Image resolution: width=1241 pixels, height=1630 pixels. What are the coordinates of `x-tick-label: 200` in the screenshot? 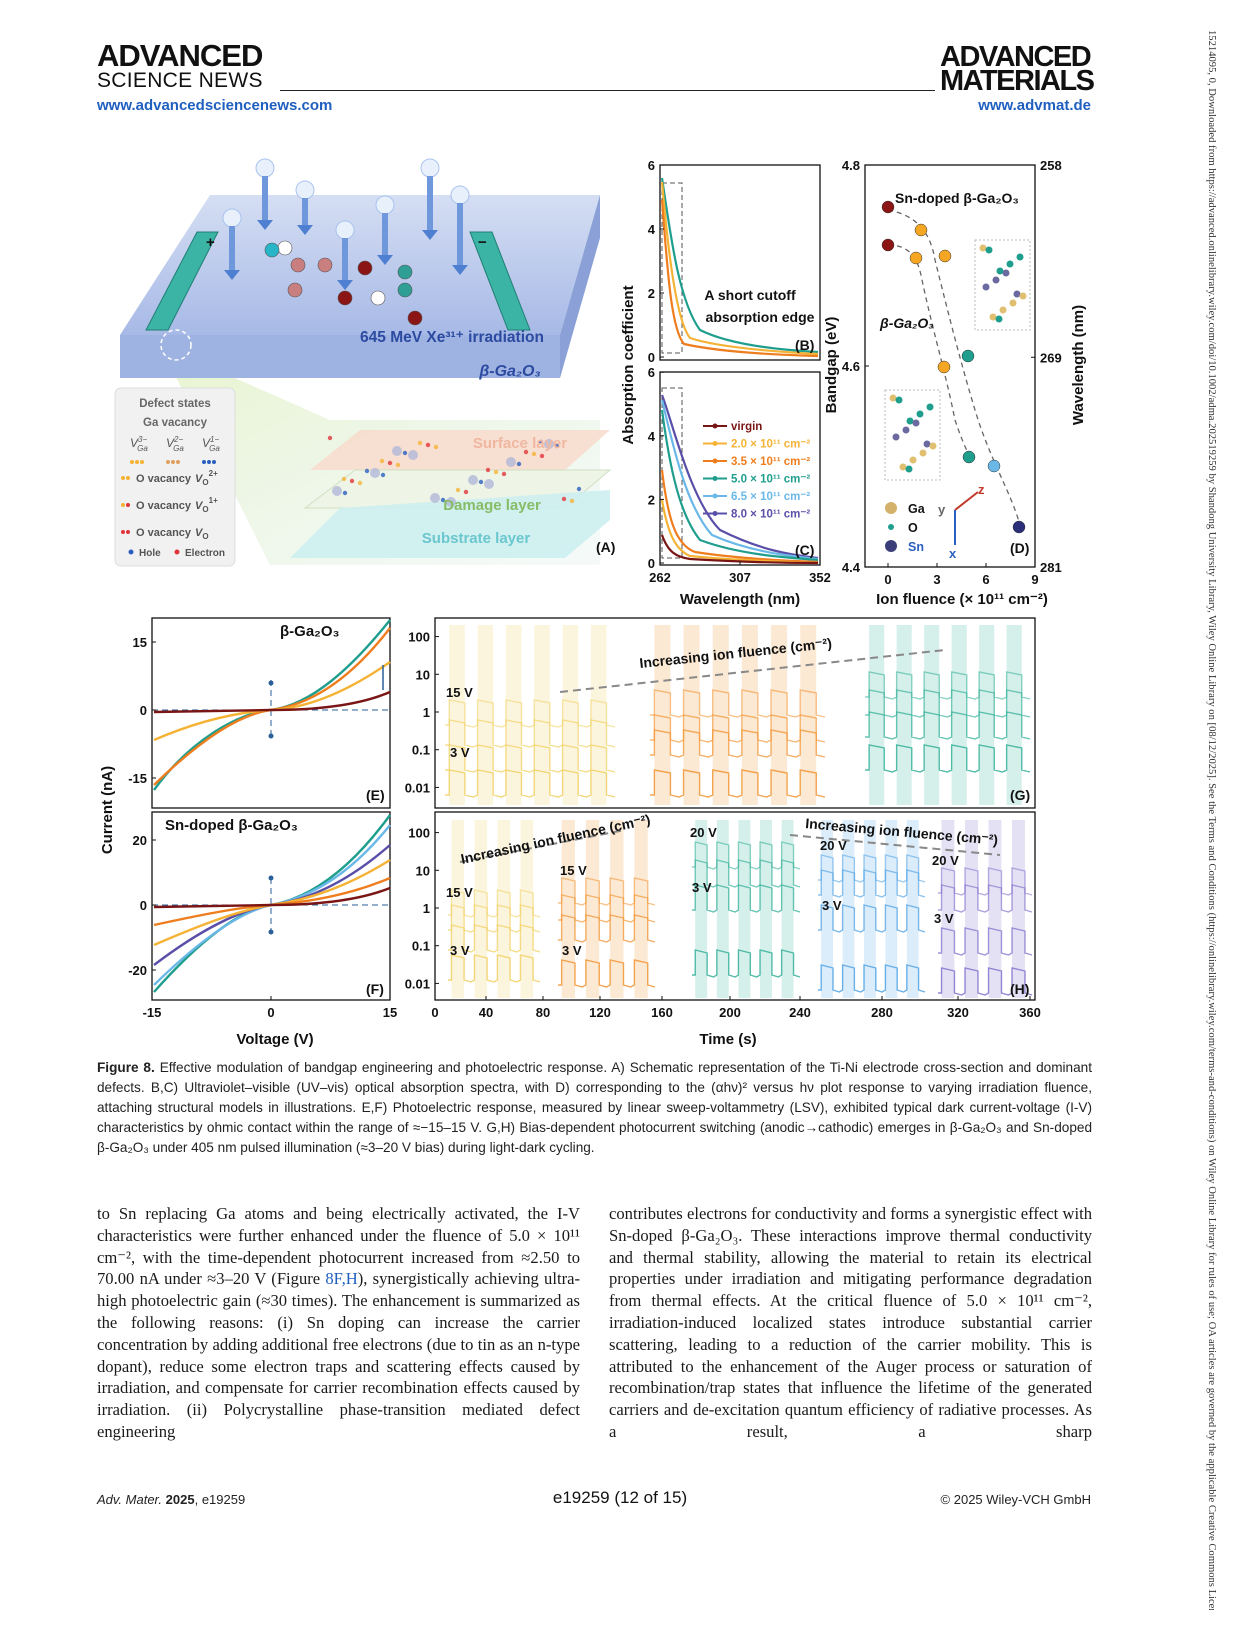 It's located at (730, 1012).